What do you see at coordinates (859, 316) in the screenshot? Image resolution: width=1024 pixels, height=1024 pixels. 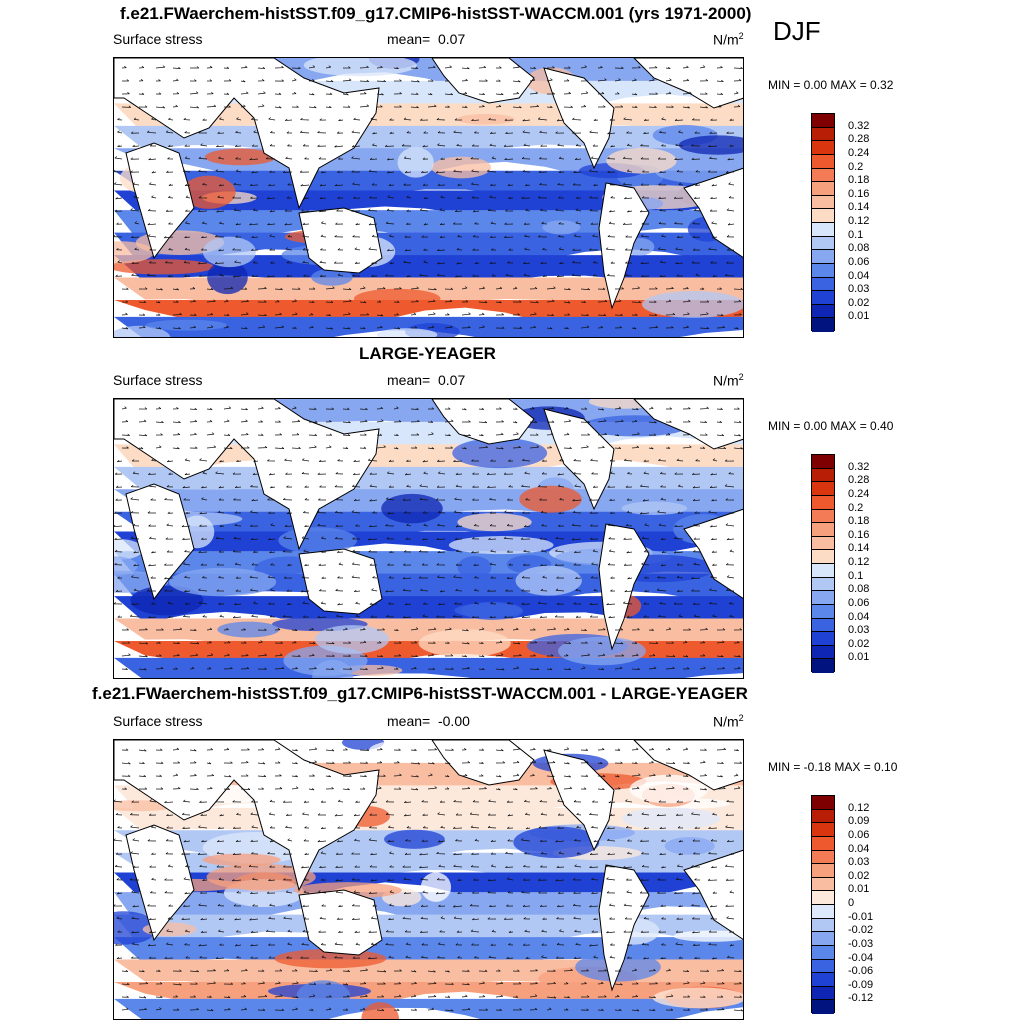 I see `colorbar-label: 0.01` at bounding box center [859, 316].